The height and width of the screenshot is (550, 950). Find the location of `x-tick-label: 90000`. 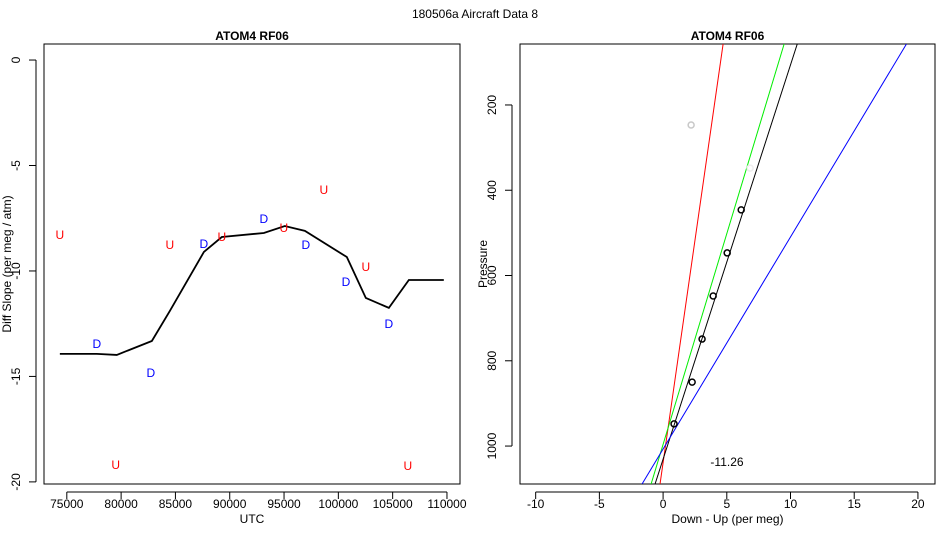

x-tick-label: 90000 is located at coordinates (230, 504).